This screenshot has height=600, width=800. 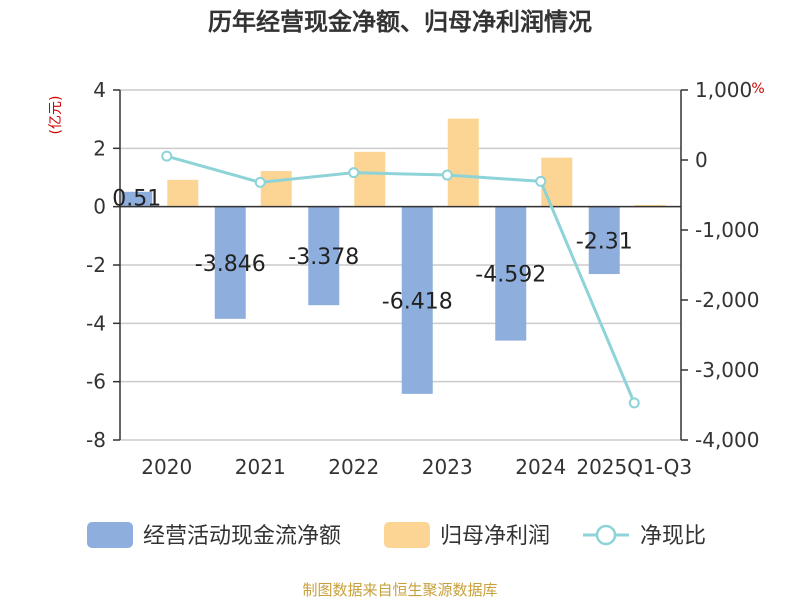 What do you see at coordinates (399, 590) in the screenshot?
I see `source-note: 制图数据来自恒生聚源数据库` at bounding box center [399, 590].